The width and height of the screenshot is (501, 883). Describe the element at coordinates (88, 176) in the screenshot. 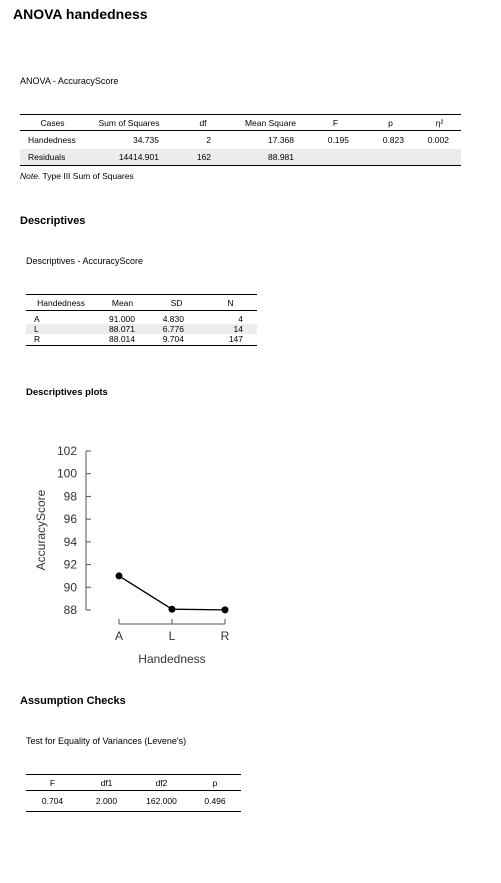

I see `note-text: Type III Sum of Squares` at that location.